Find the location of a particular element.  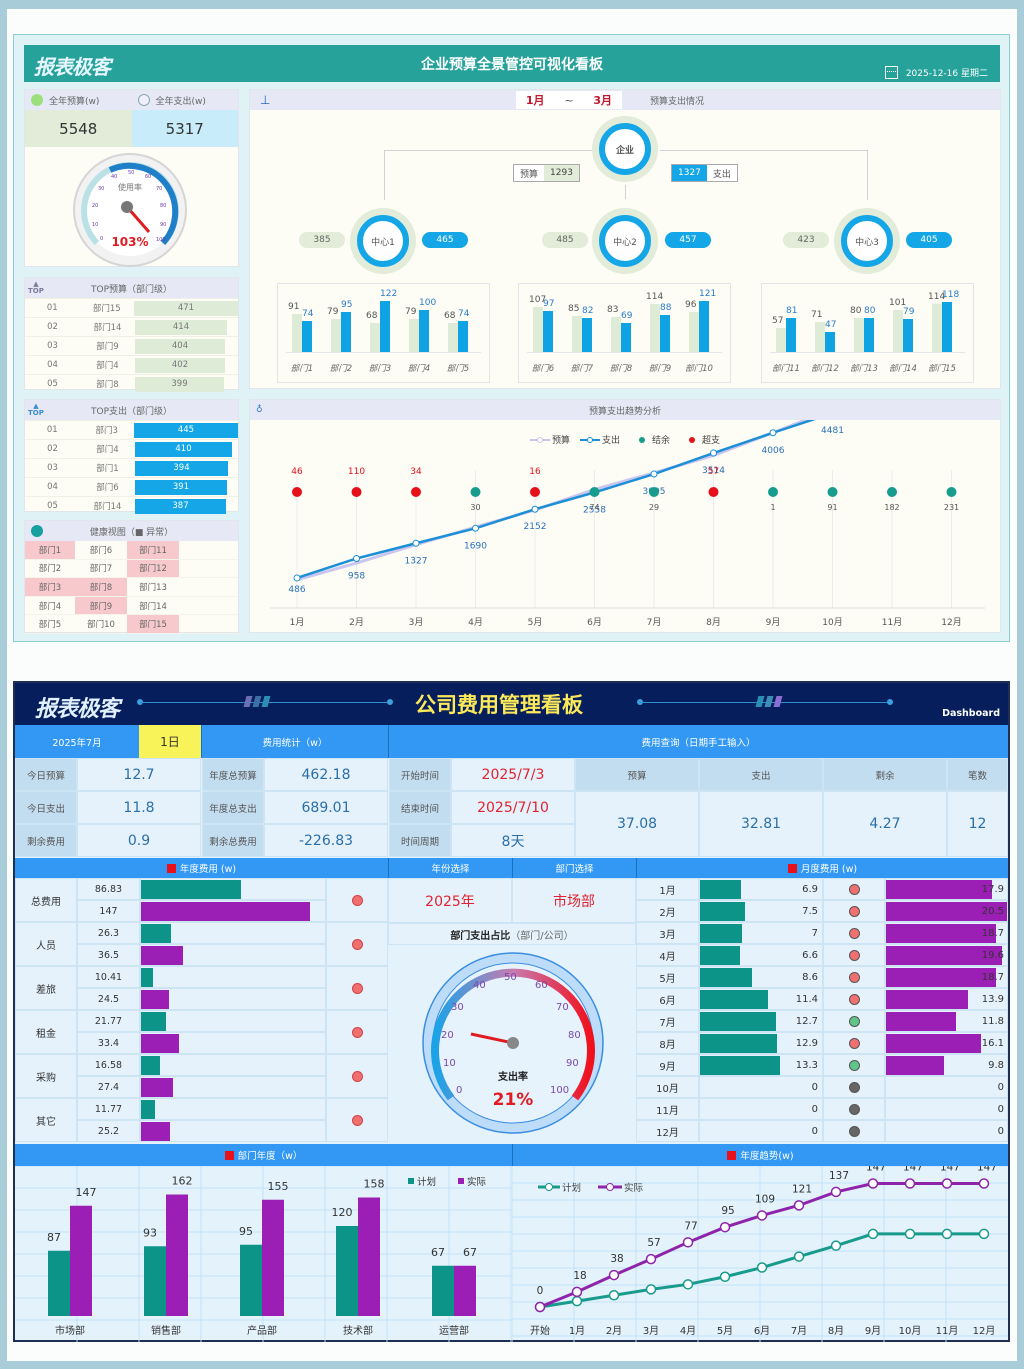

org-node-center1: 中心1 is located at coordinates (383, 241).